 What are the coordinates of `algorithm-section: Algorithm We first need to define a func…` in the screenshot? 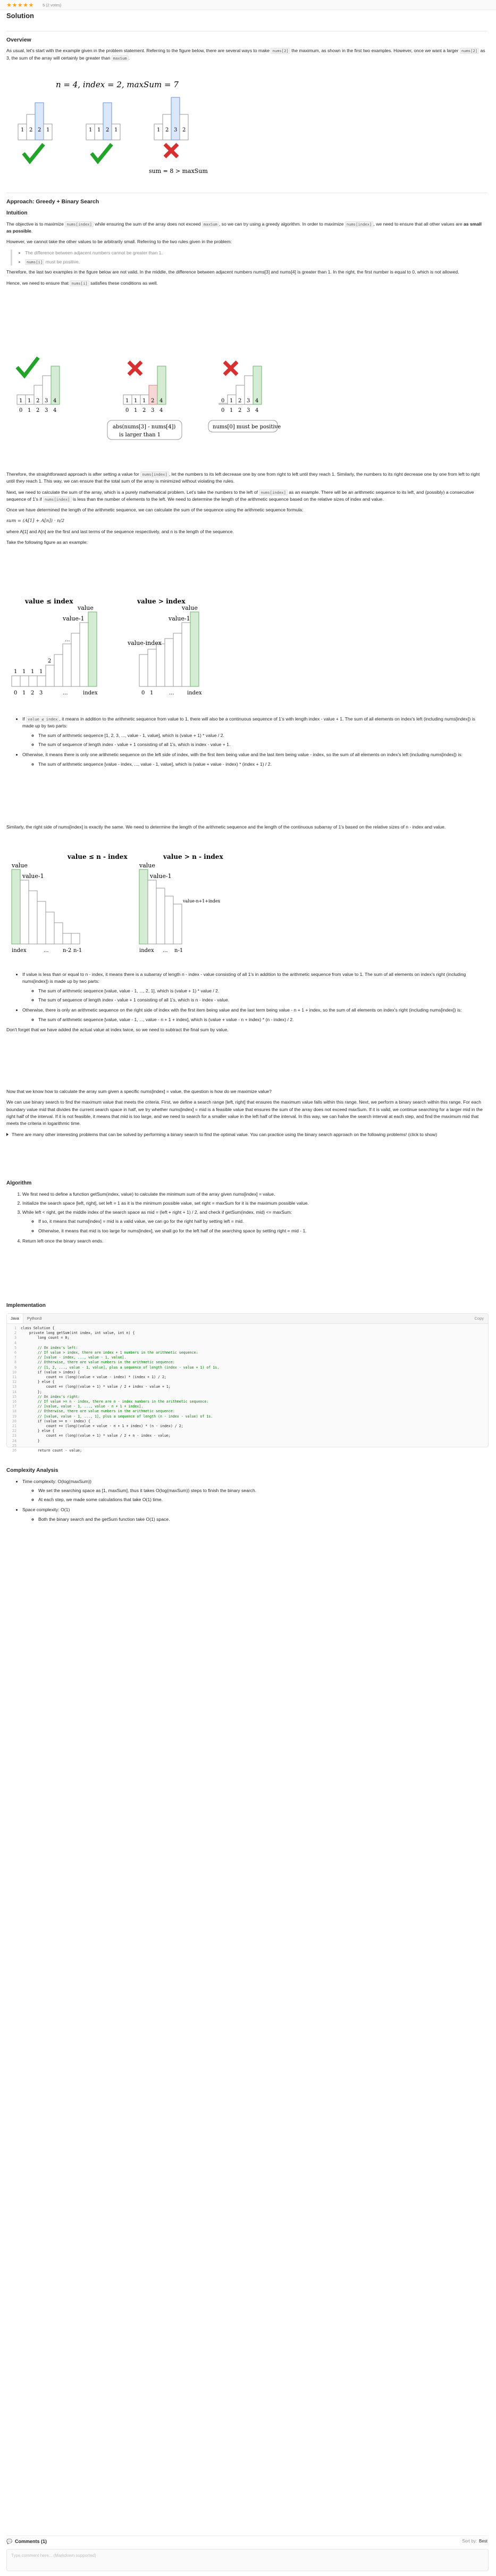 It's located at (246, 1212).